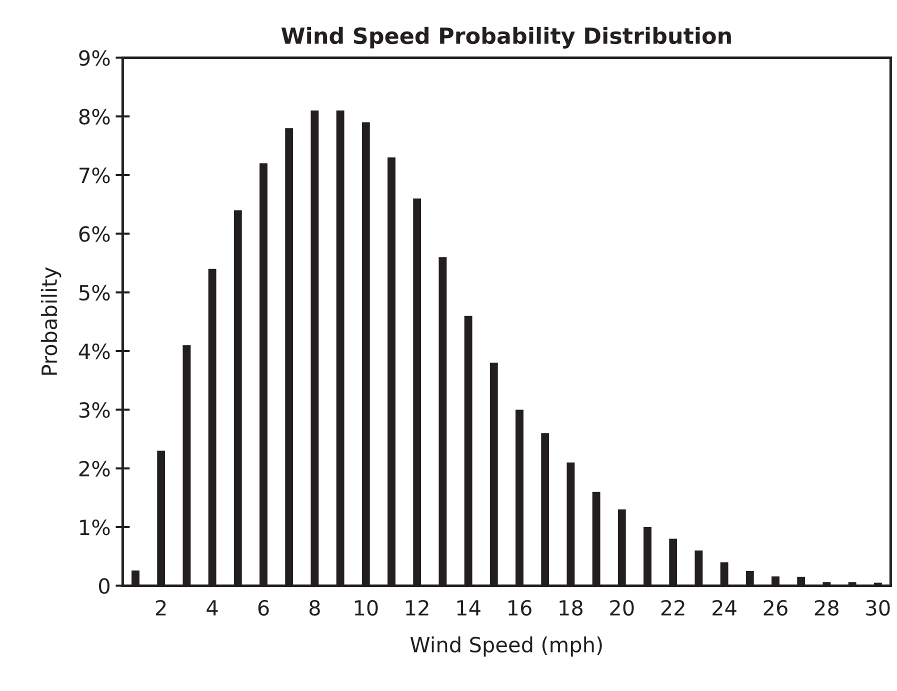  Describe the element at coordinates (417, 608) in the screenshot. I see `x-tick-label: 12` at that location.